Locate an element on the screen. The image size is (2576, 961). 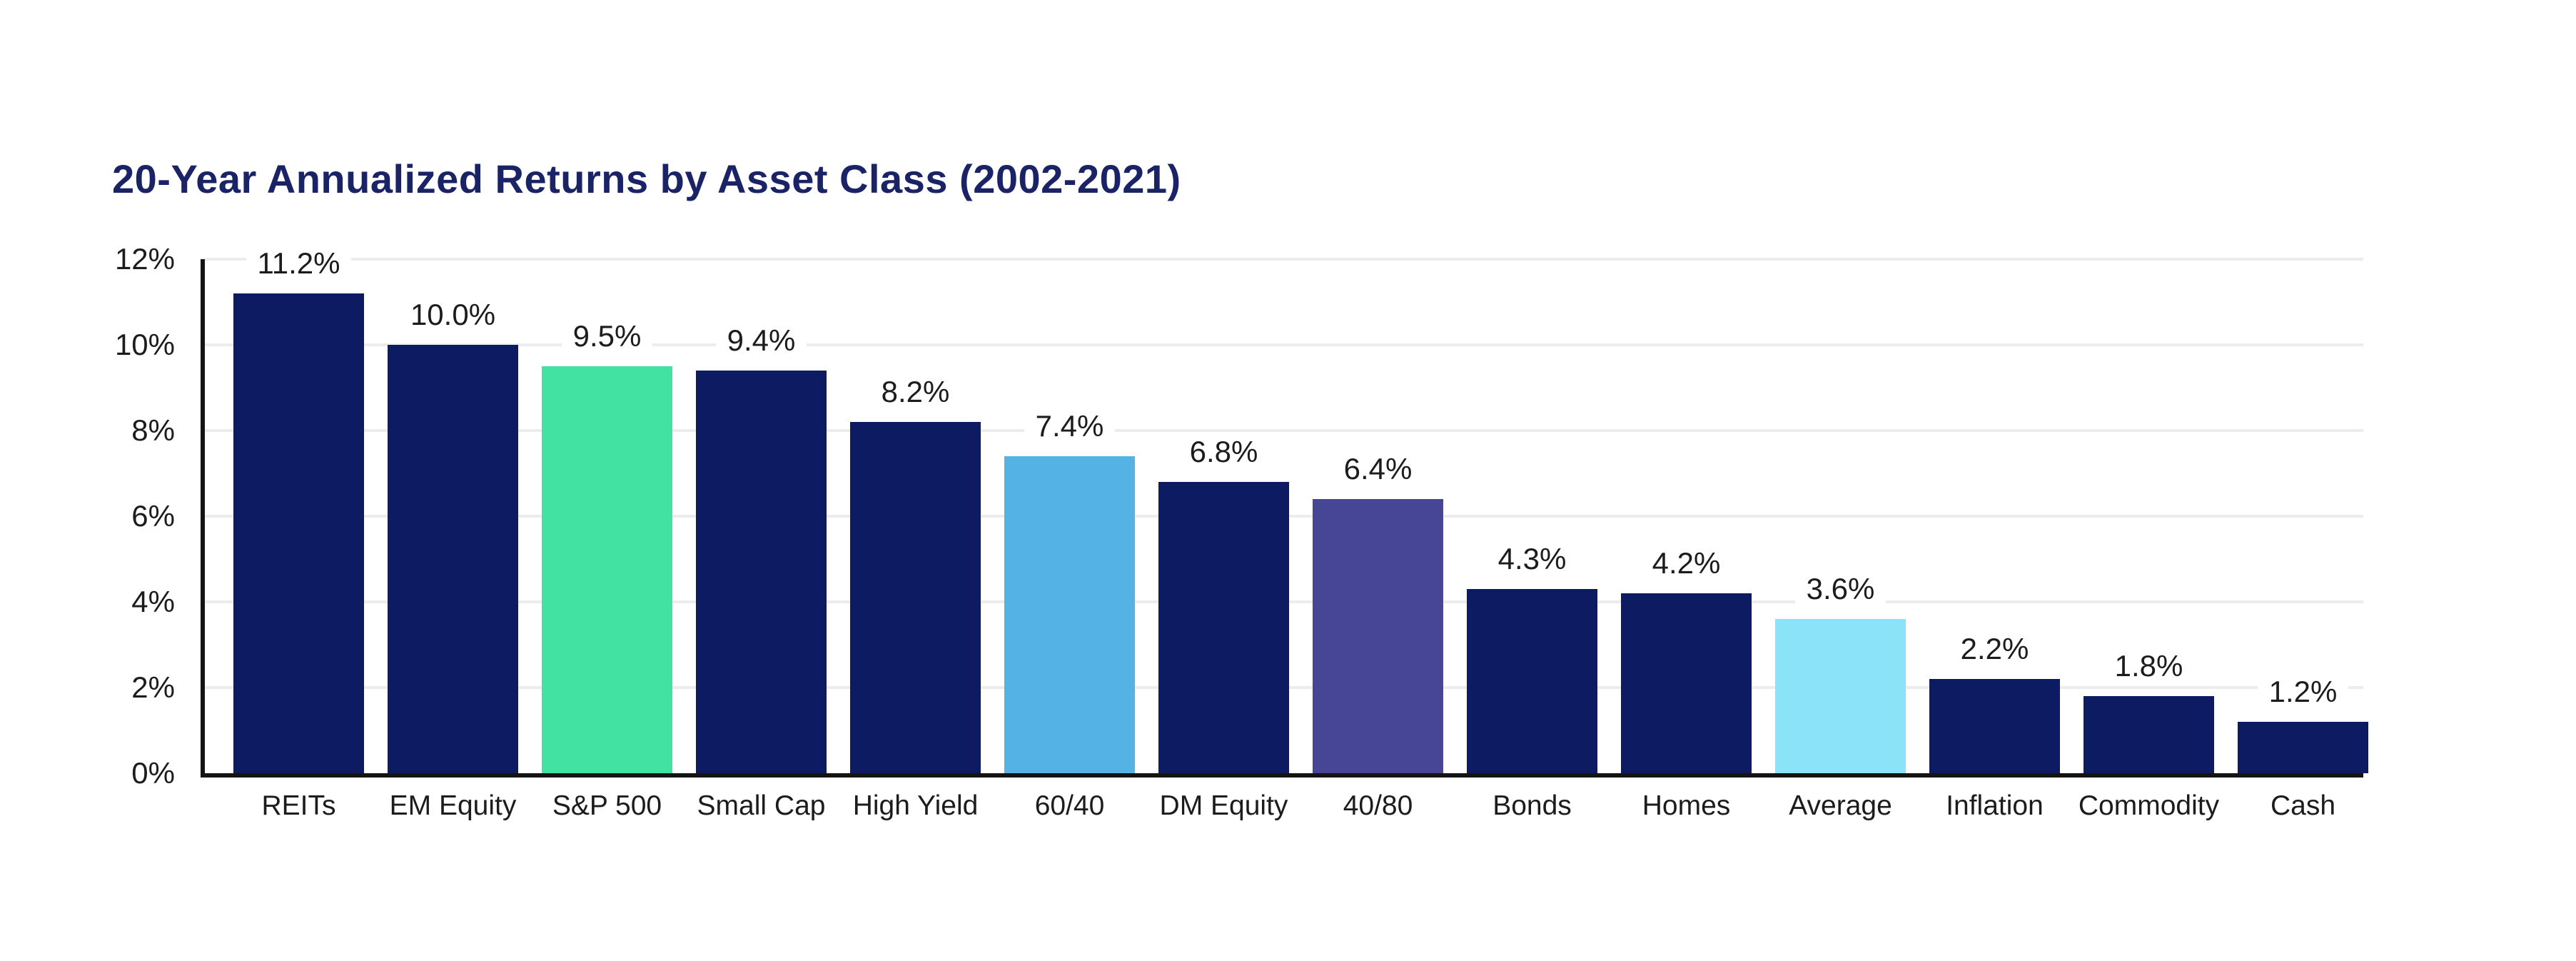
bar-value-label: 6.4% is located at coordinates (1378, 469).